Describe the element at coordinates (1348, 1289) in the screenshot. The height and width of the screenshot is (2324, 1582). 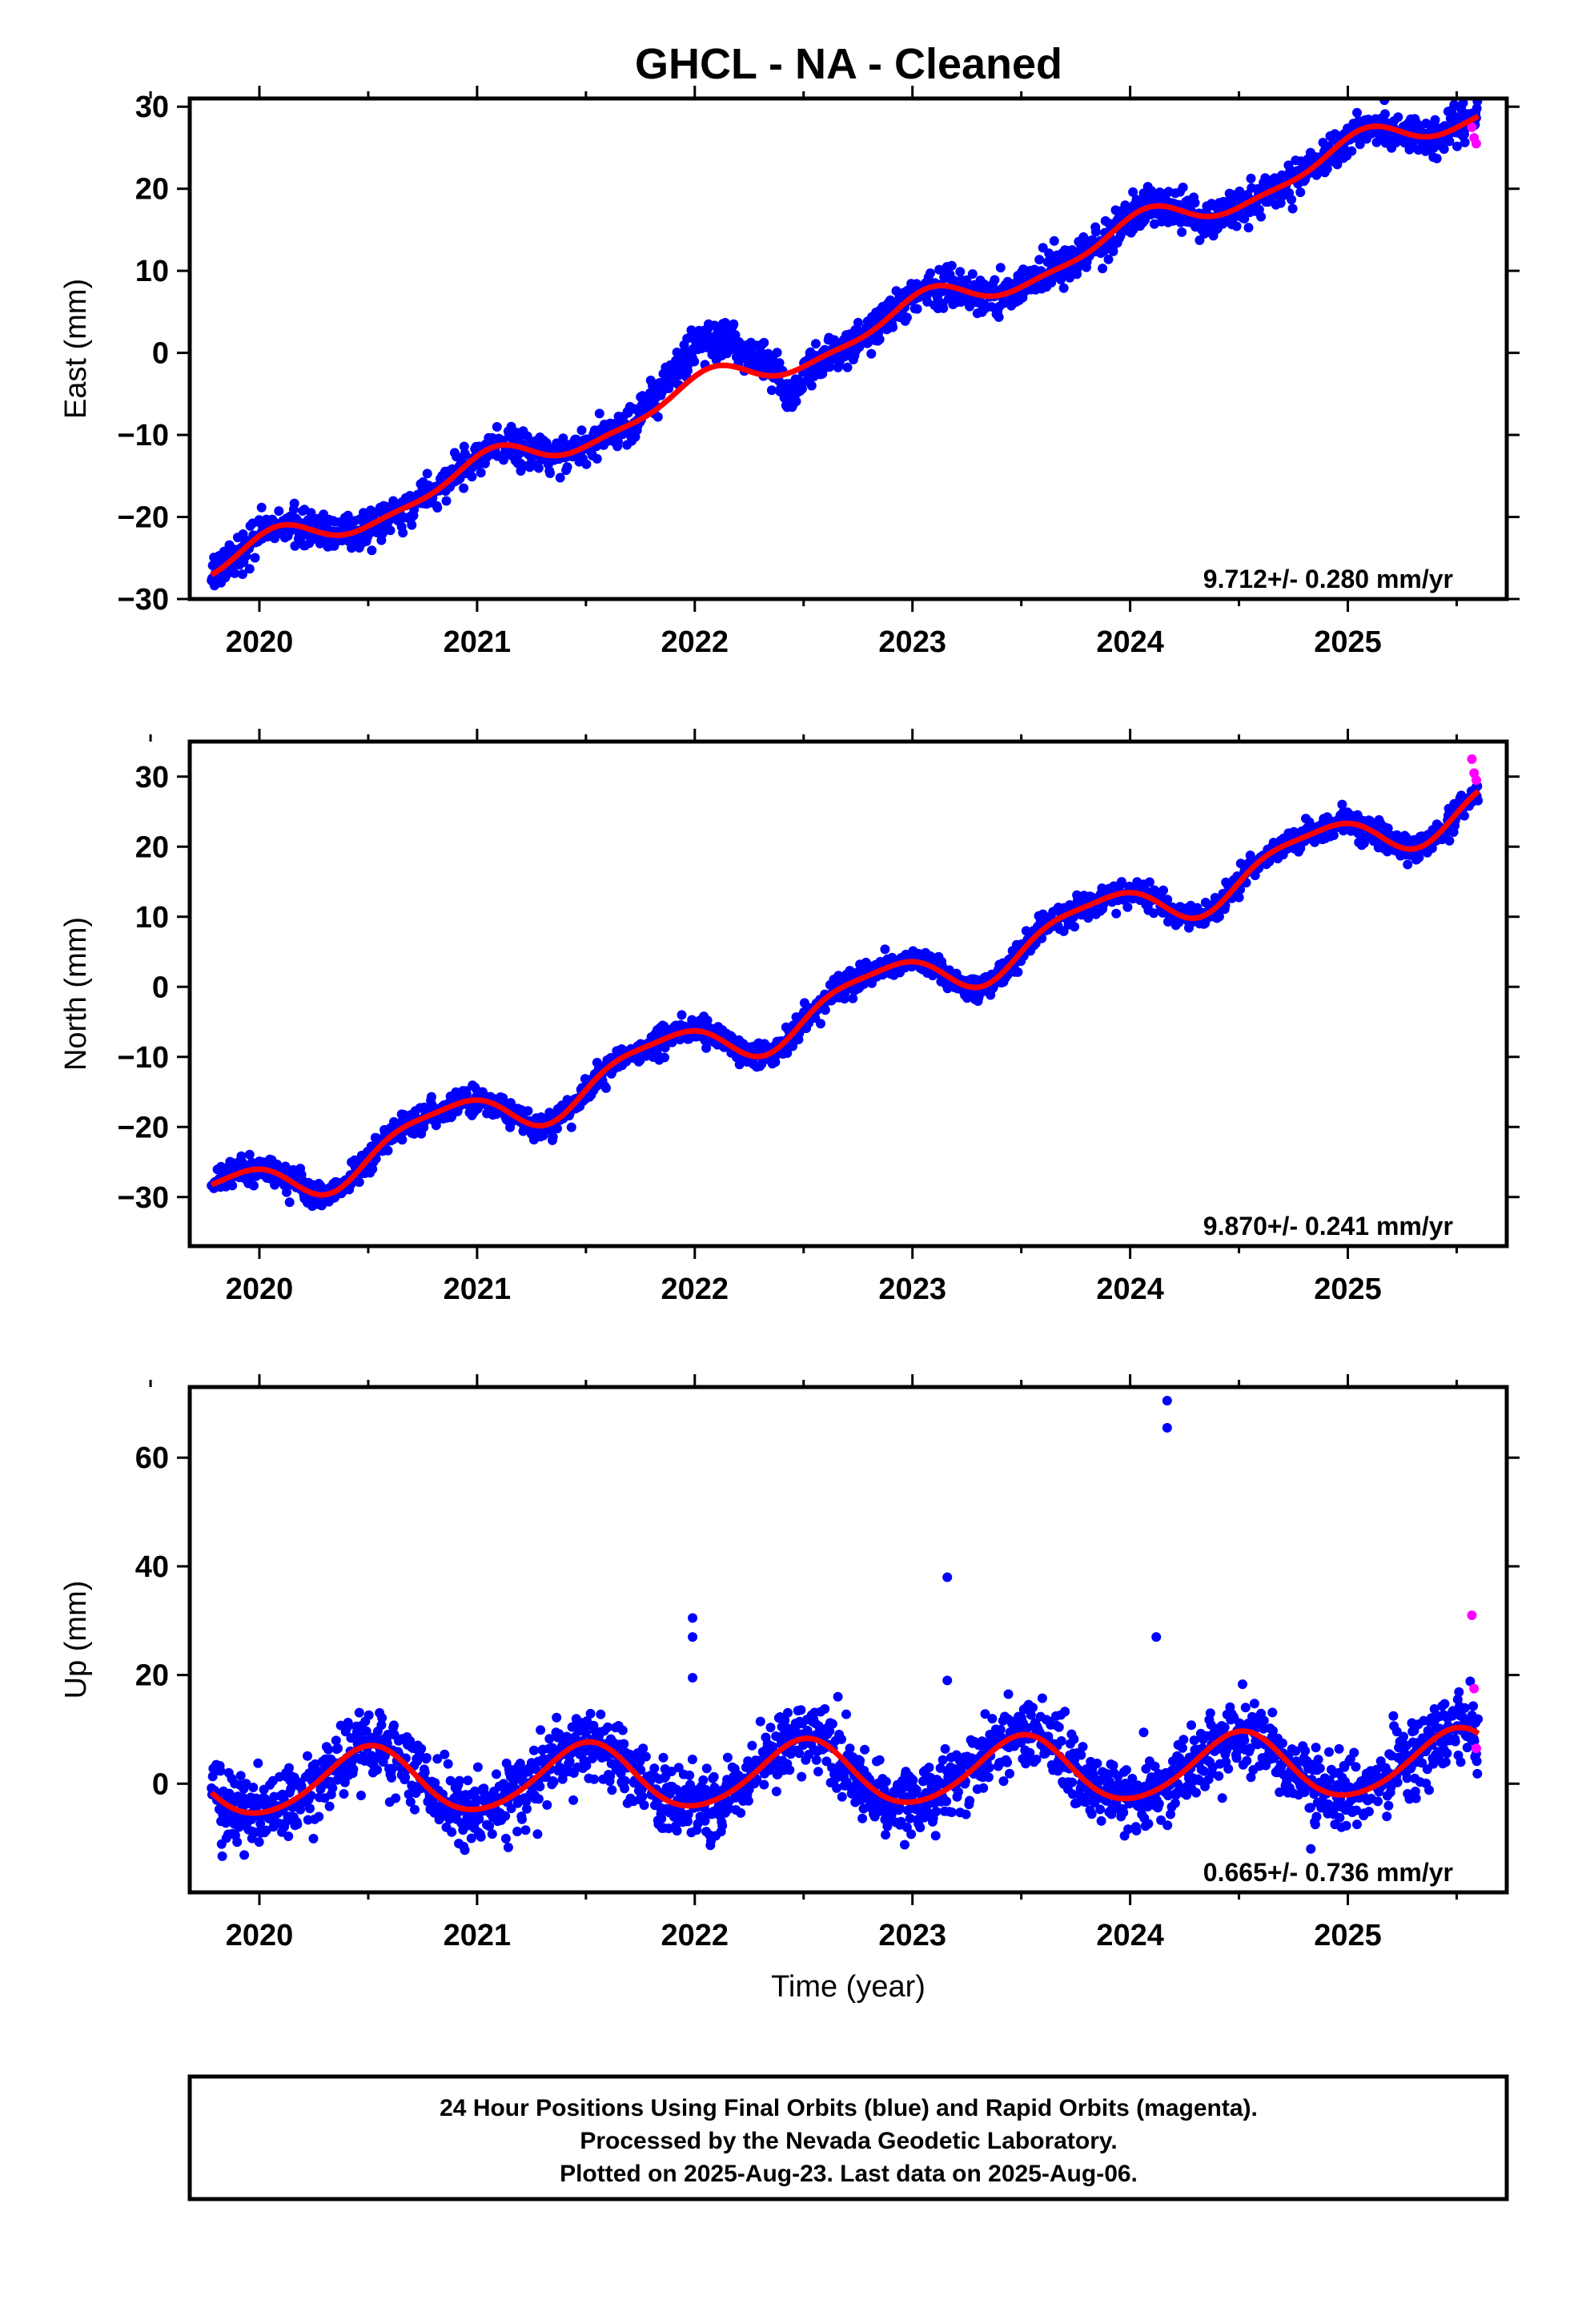
I see `x-tick-label: 2025` at that location.